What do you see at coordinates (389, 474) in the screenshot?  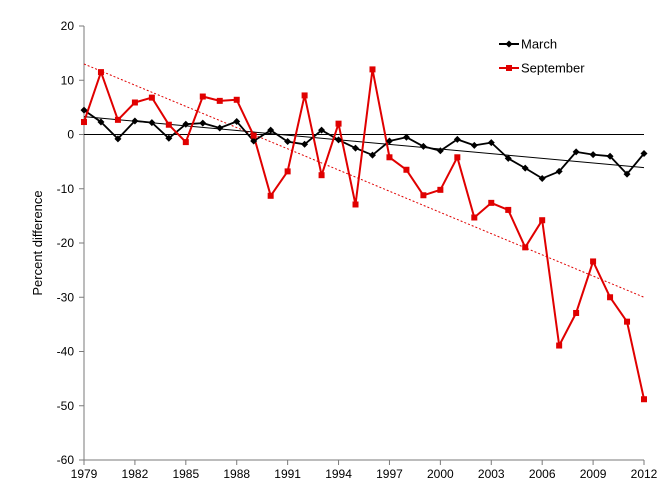 I see `x-tick-label: 1997` at bounding box center [389, 474].